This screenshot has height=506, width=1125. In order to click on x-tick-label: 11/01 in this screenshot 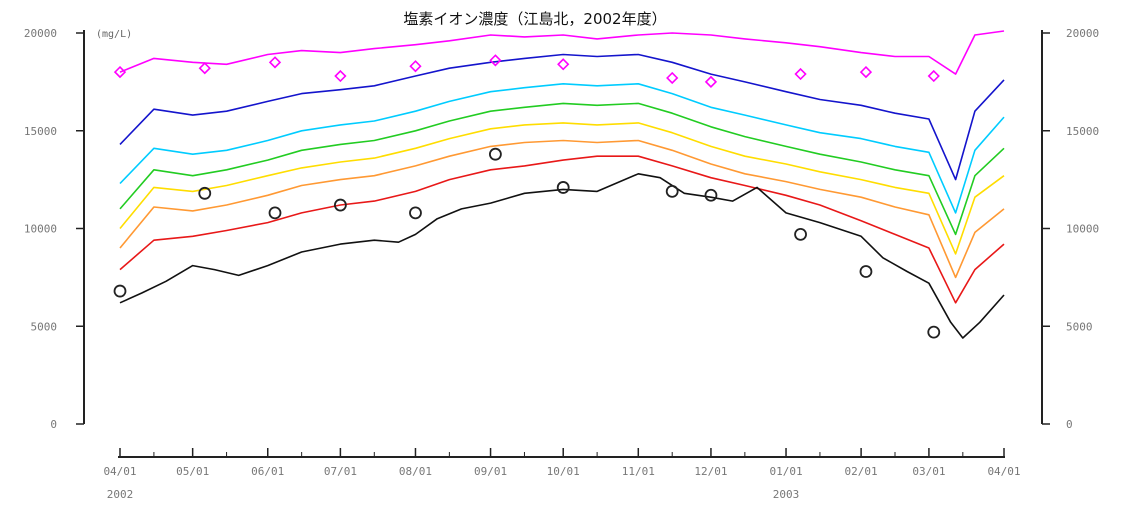, I will do `click(638, 471)`.